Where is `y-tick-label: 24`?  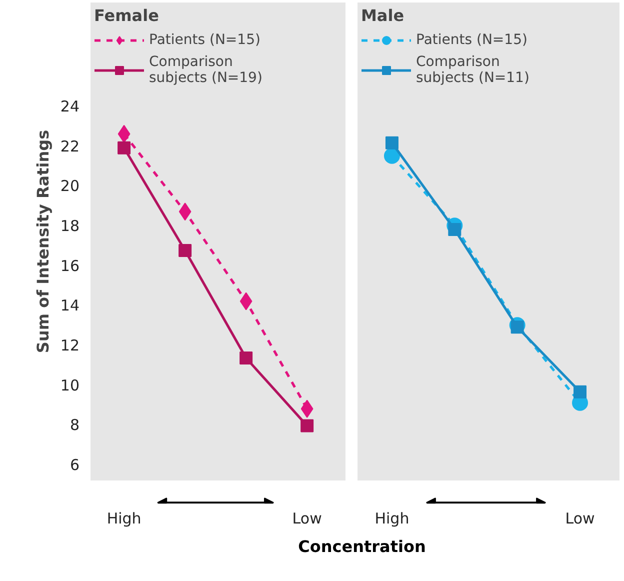
y-tick-label: 24 is located at coordinates (70, 107).